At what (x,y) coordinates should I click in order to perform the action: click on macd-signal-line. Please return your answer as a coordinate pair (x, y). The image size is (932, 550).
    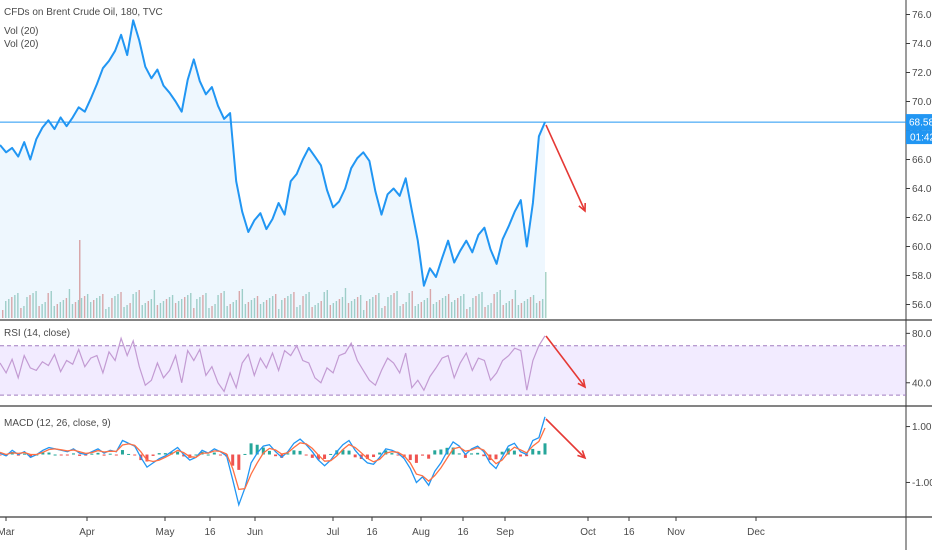
    Looking at the image, I should click on (273, 459).